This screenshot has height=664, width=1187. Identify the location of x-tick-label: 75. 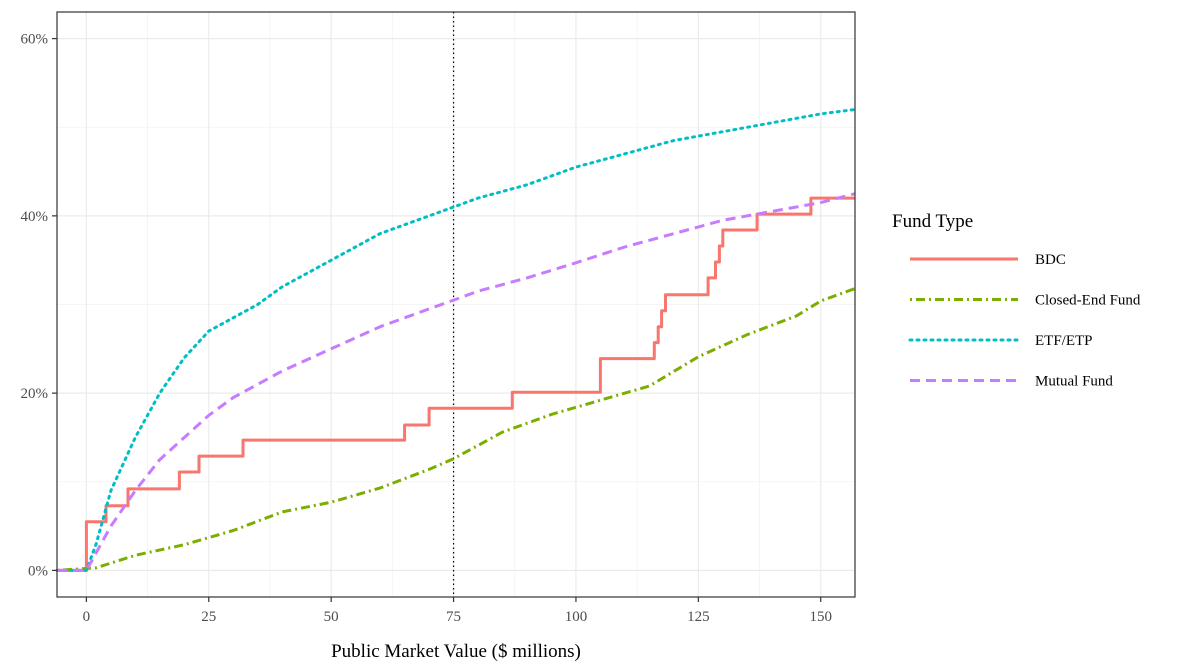
(453, 617).